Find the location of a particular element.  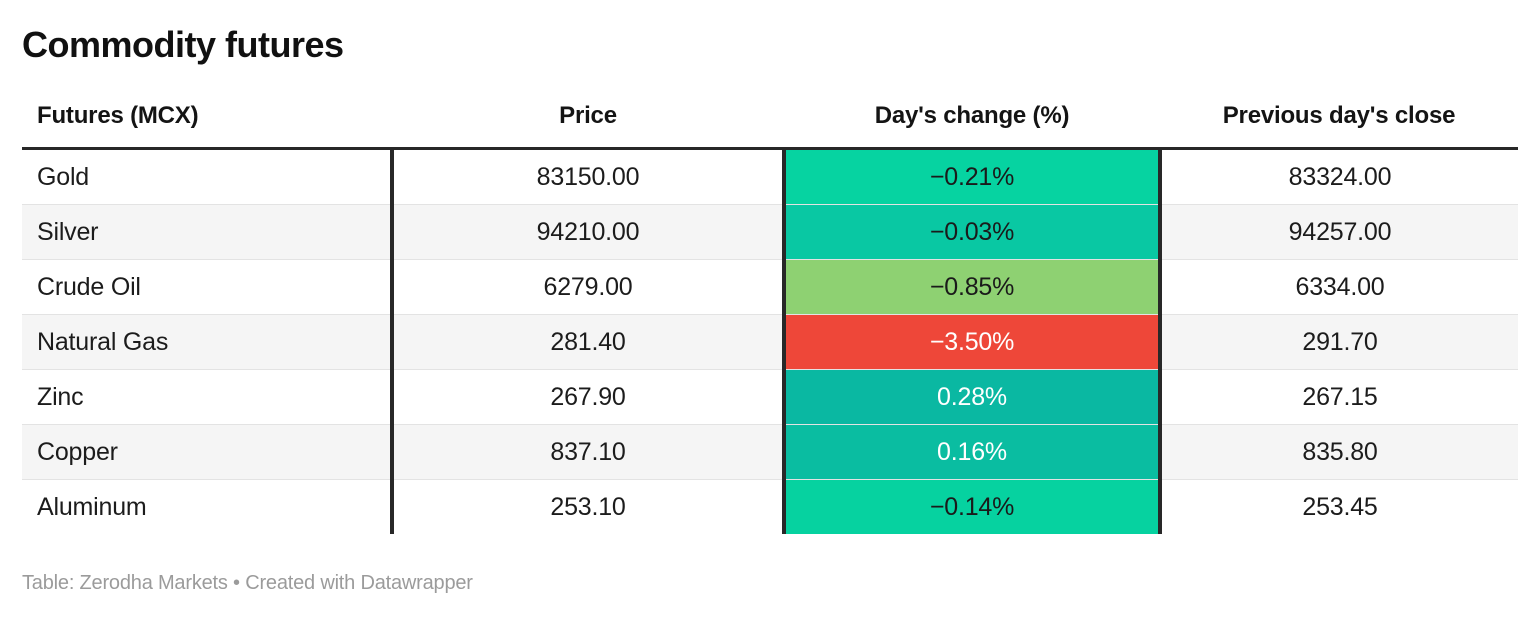

table-row: Aluminum 253.10 −0.14% 253.45 is located at coordinates (770, 506).